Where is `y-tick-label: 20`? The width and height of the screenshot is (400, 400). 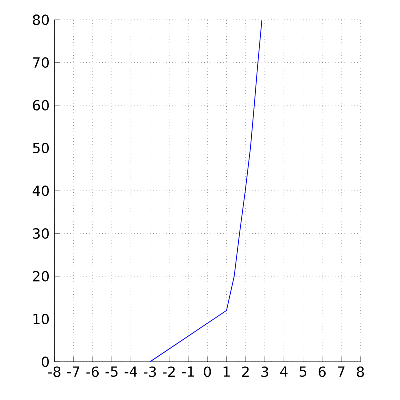
y-tick-label: 20 is located at coordinates (41, 276).